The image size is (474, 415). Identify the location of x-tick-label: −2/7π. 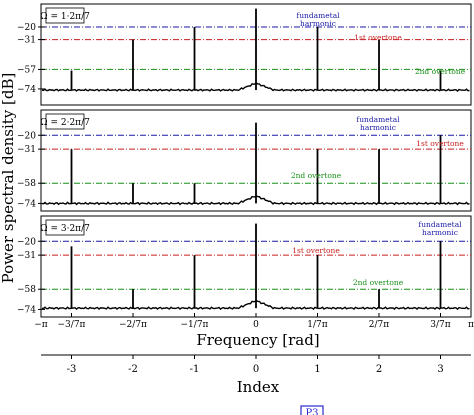
(133, 325).